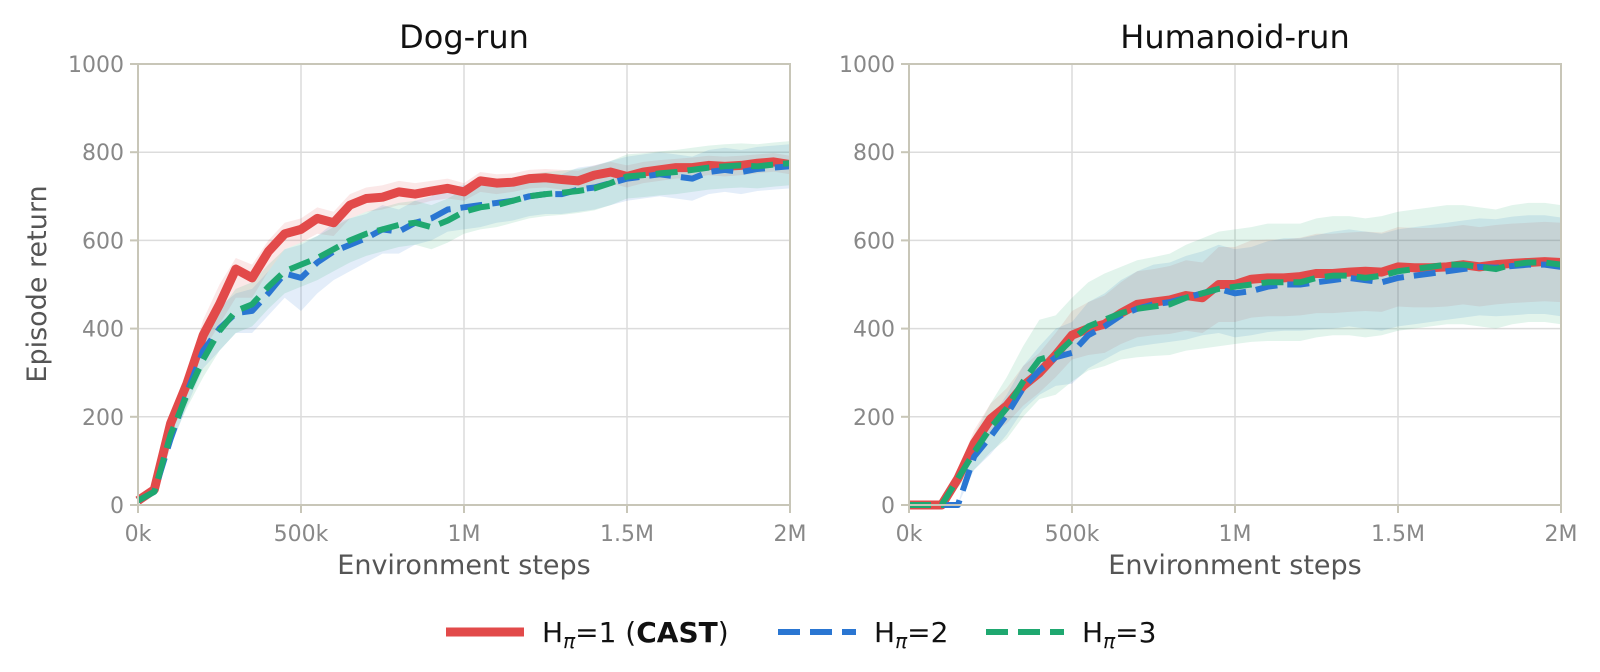 The width and height of the screenshot is (1600, 672). Describe the element at coordinates (911, 634) in the screenshot. I see `legend-label: Hπ=2` at that location.